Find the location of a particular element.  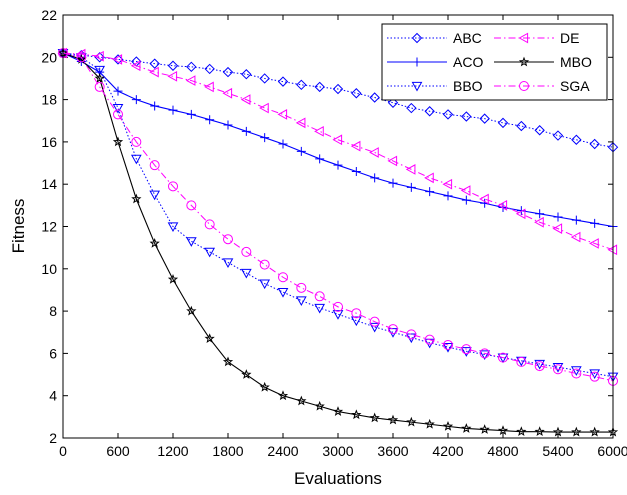

y-tick-label: 20 is located at coordinates (49, 57).